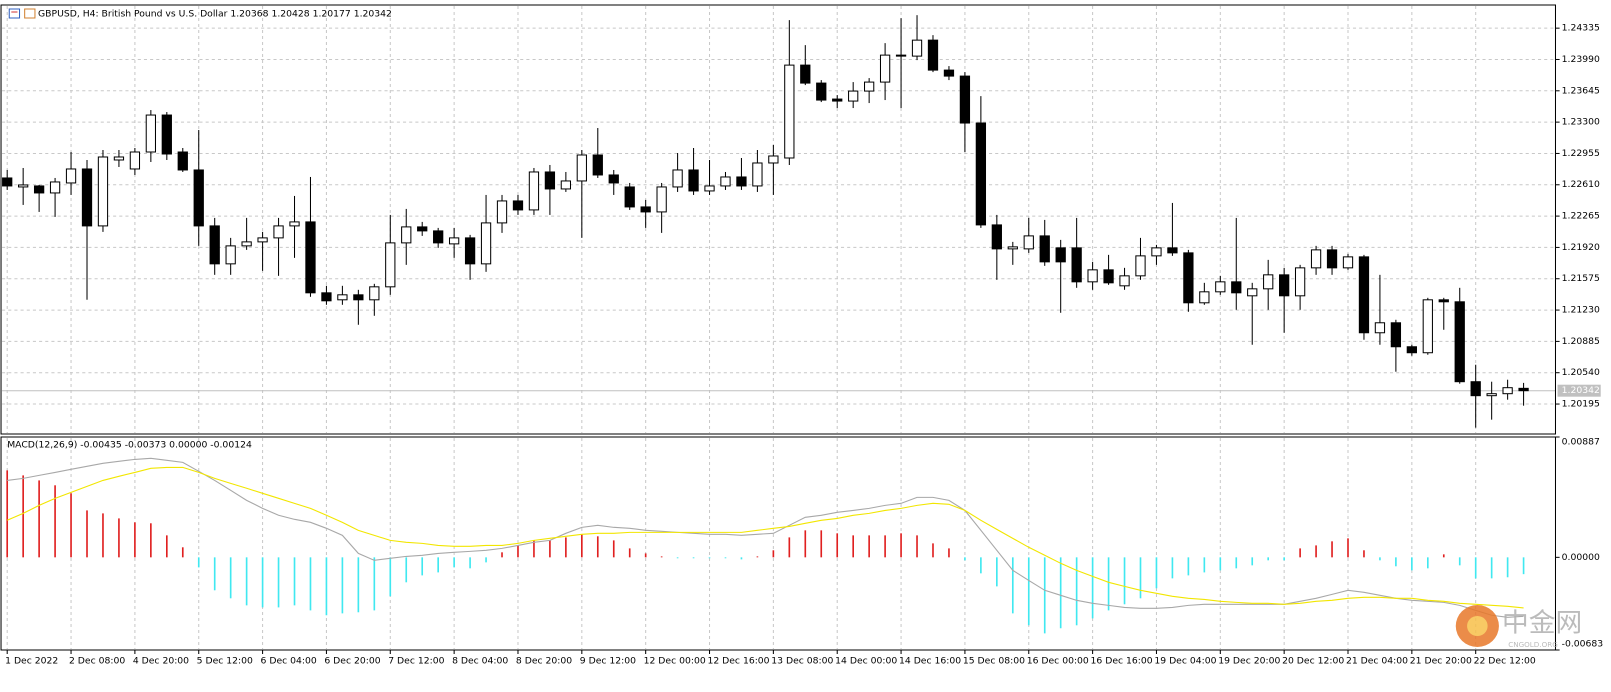  Describe the element at coordinates (930, 662) in the screenshot. I see `x-tick-label: 14 Dec 16:00` at that location.